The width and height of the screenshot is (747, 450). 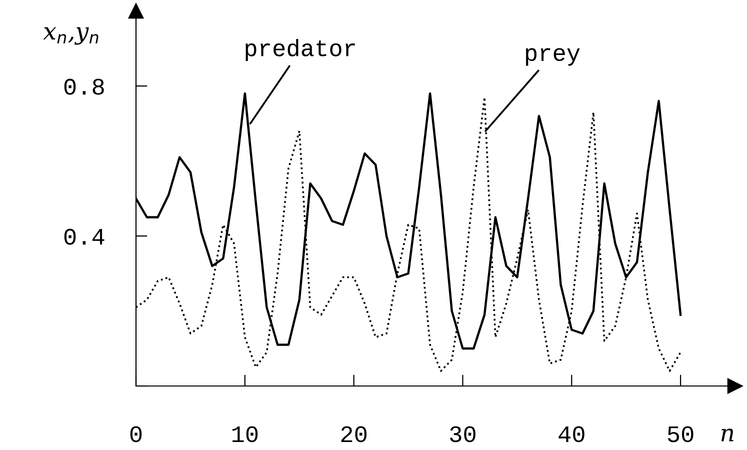 What do you see at coordinates (553, 57) in the screenshot?
I see `annotation: prey` at bounding box center [553, 57].